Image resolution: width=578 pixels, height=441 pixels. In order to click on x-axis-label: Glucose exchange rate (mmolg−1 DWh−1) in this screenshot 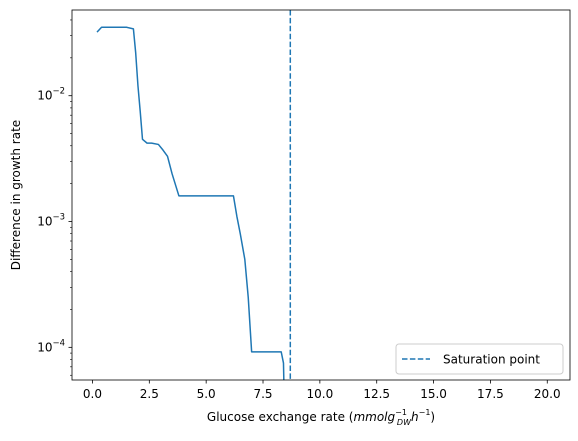, I will do `click(321, 417)`.